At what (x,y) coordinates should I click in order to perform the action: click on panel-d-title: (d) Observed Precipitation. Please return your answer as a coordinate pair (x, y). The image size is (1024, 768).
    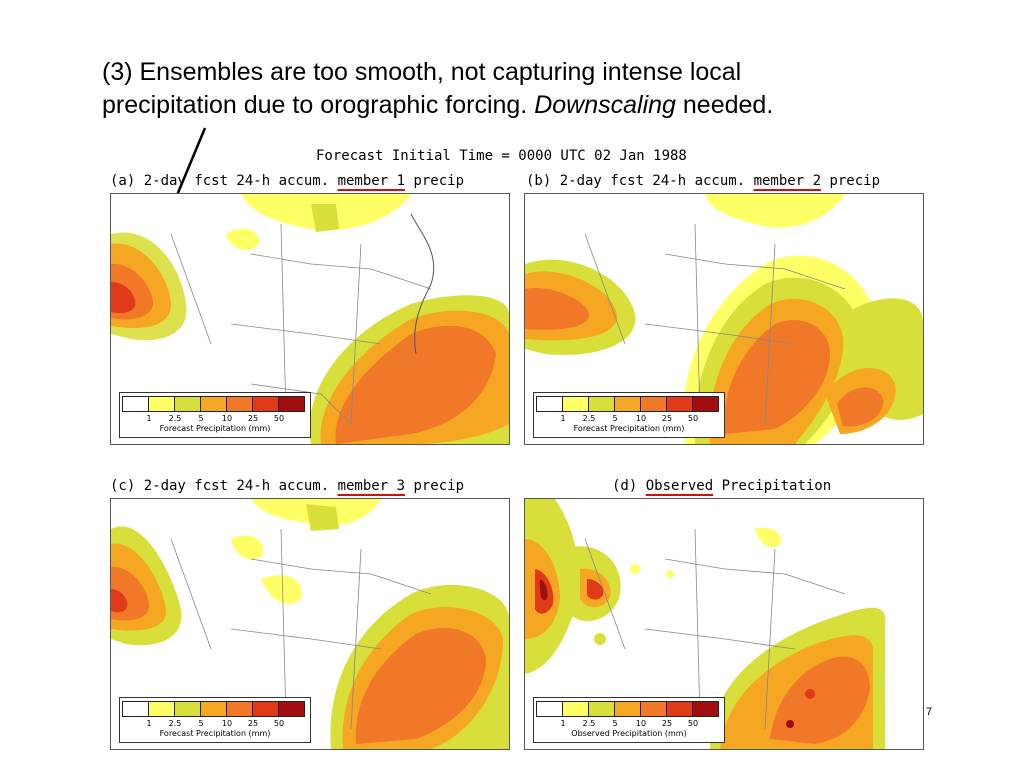
    Looking at the image, I should click on (721, 486).